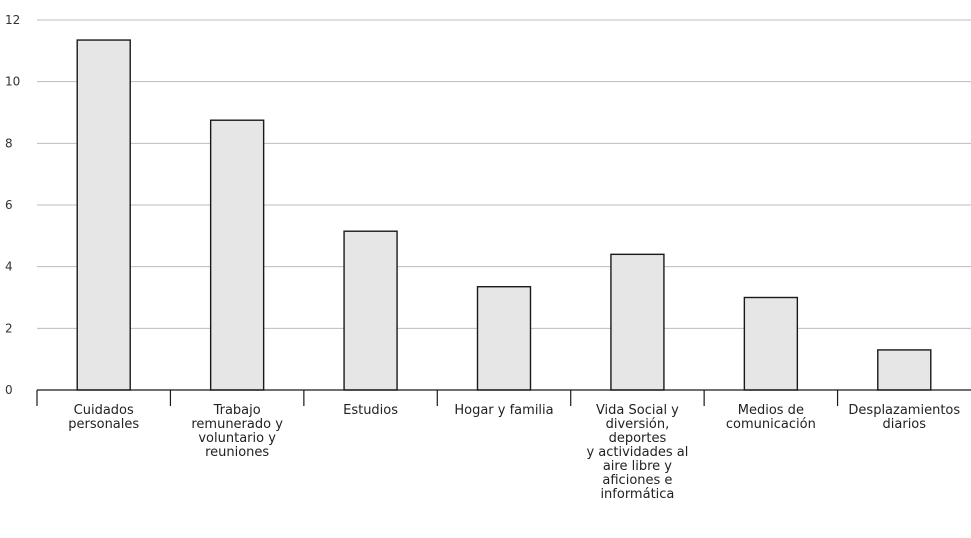 This screenshot has height=538, width=971. What do you see at coordinates (237, 410) in the screenshot?
I see `x-category-label-line: Trabajo` at bounding box center [237, 410].